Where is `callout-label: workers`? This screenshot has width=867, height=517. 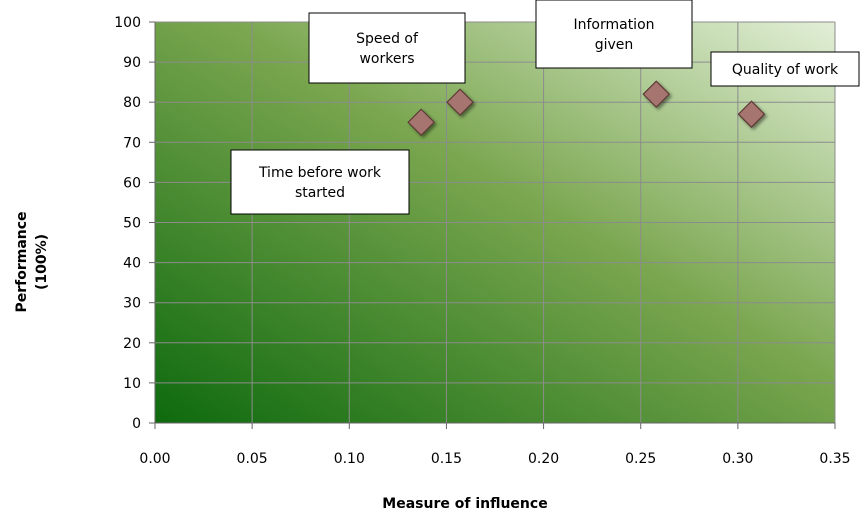 callout-label: workers is located at coordinates (386, 59).